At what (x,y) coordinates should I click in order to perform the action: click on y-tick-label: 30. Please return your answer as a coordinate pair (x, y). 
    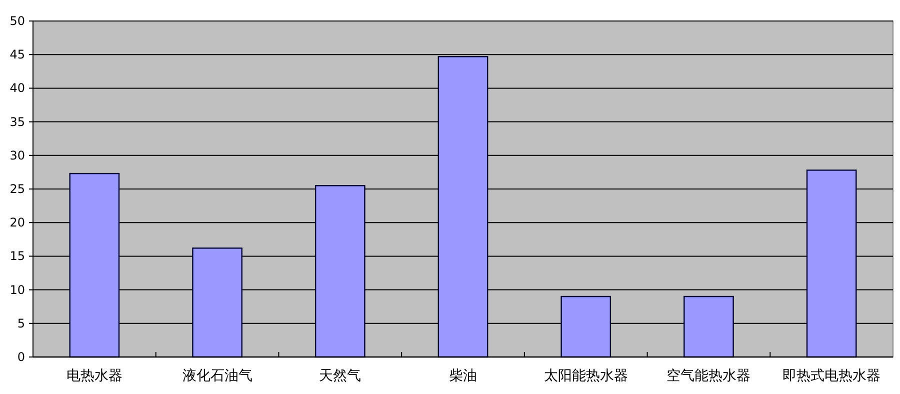
    Looking at the image, I should click on (17, 155).